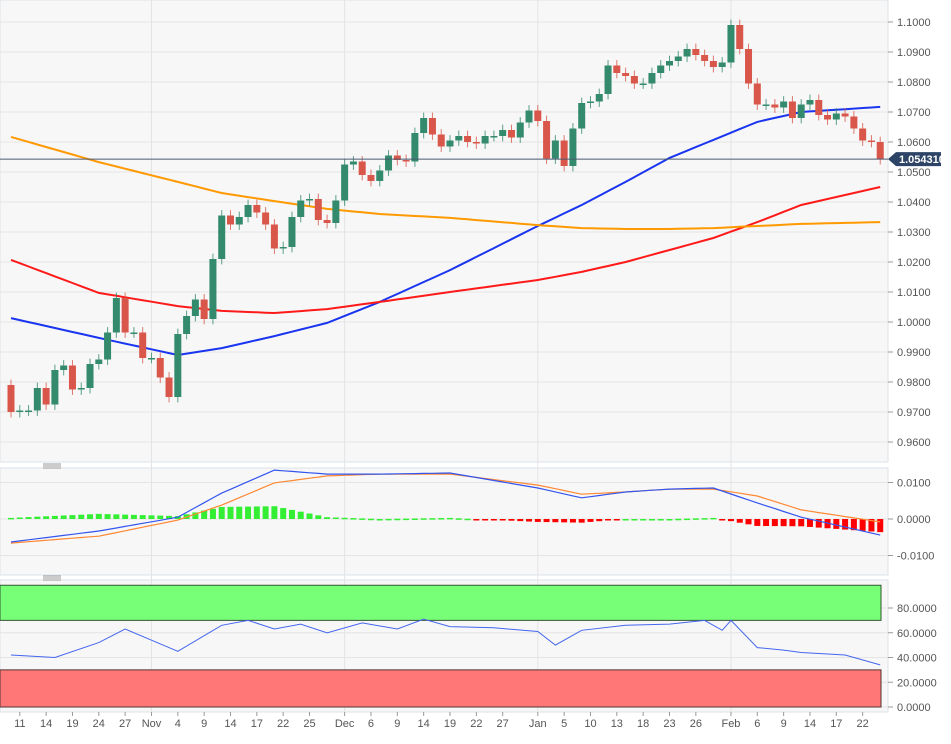 This screenshot has height=744, width=951. I want to click on date-tick-label: 14, so click(810, 724).